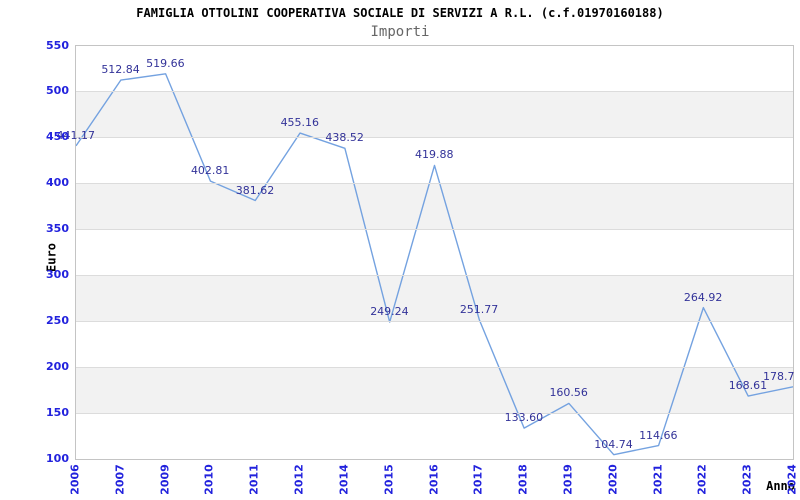  I want to click on data-point-label: 114.66, so click(658, 435).